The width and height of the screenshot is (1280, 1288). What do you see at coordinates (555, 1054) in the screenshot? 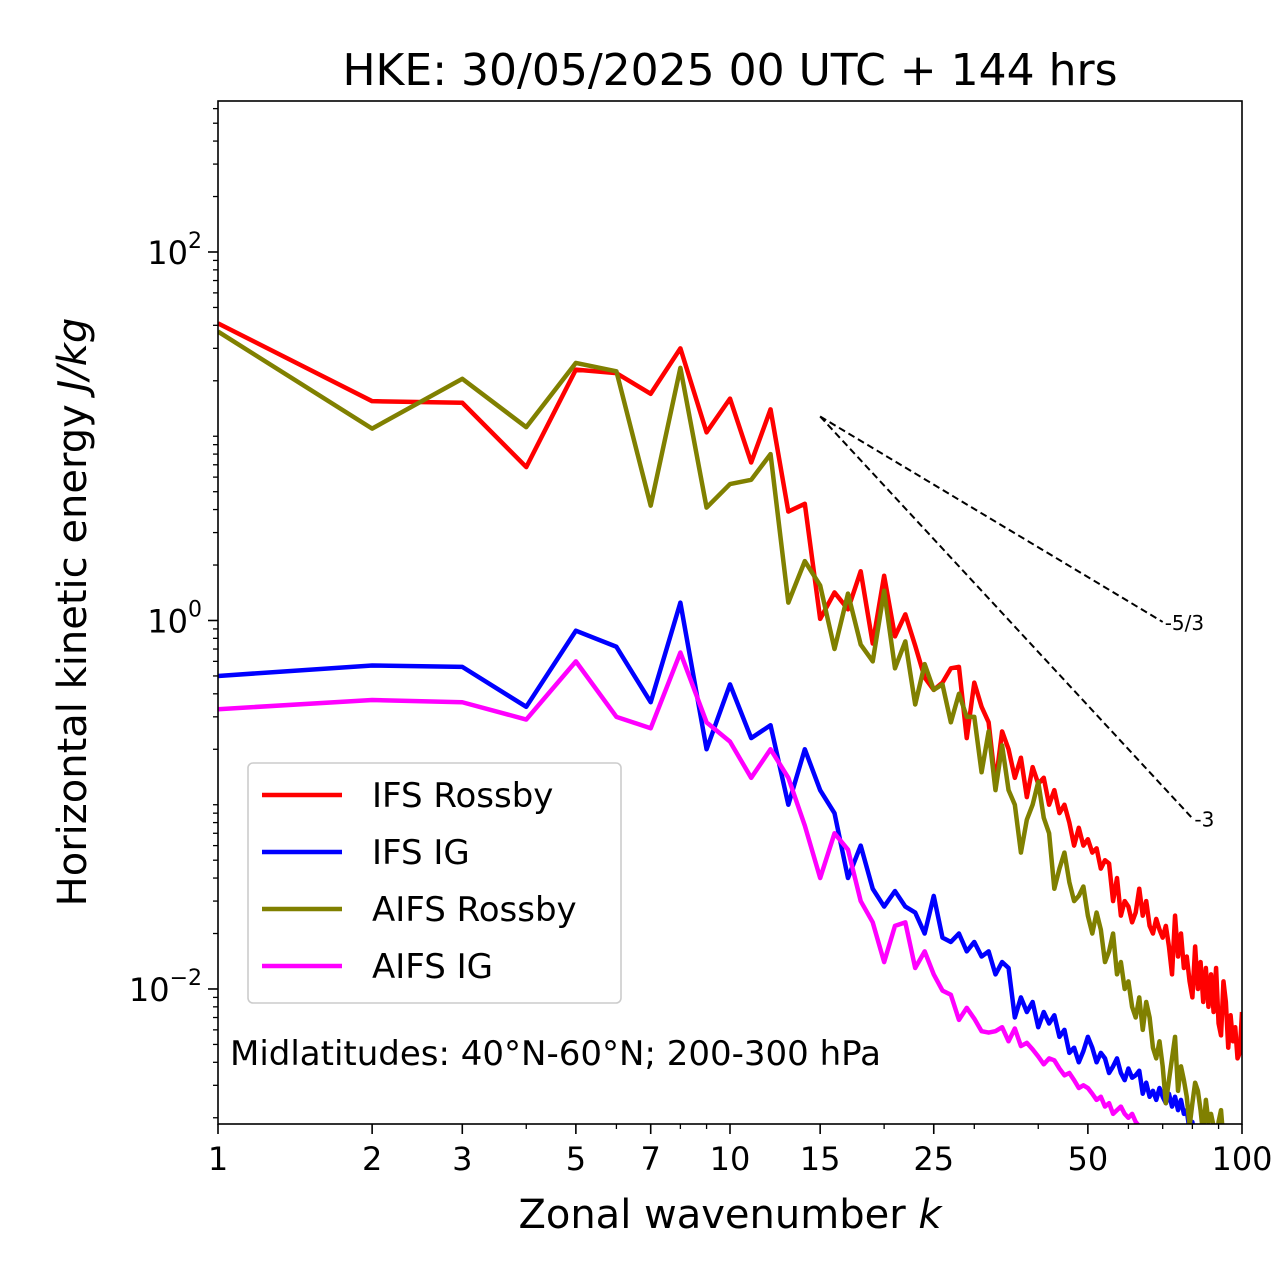
I see `region-annotation: Midlatitudes: 40°N-60°N; 200-300 hPa` at bounding box center [555, 1054].